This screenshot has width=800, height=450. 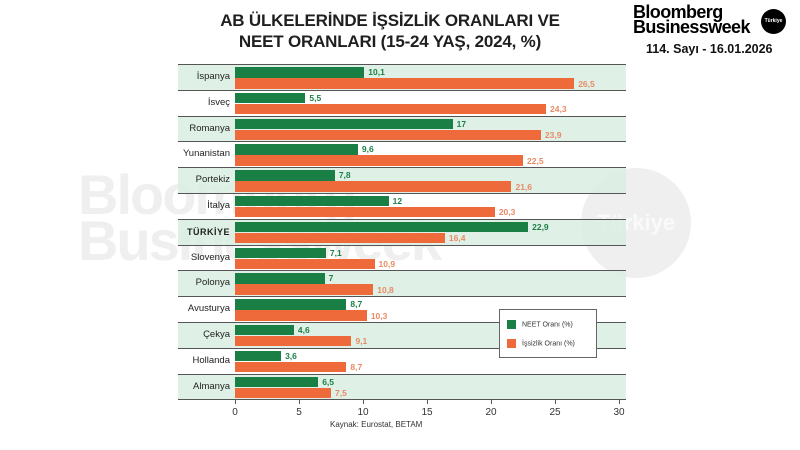 I want to click on neet-value-label: 7,1, so click(x=335, y=252).